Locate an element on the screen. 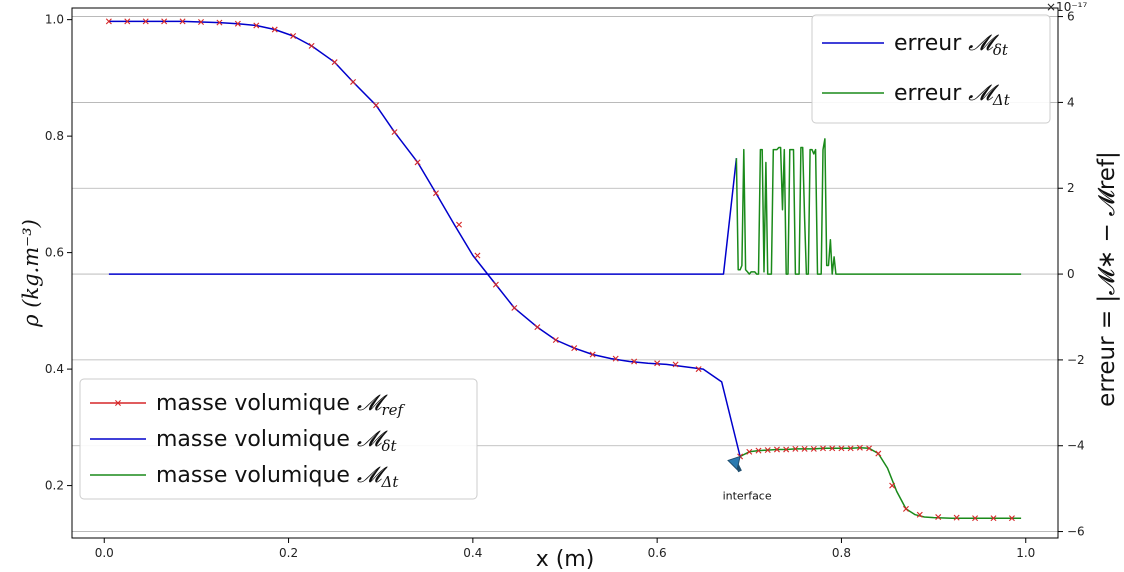  annotation-label: interface is located at coordinates (747, 495).